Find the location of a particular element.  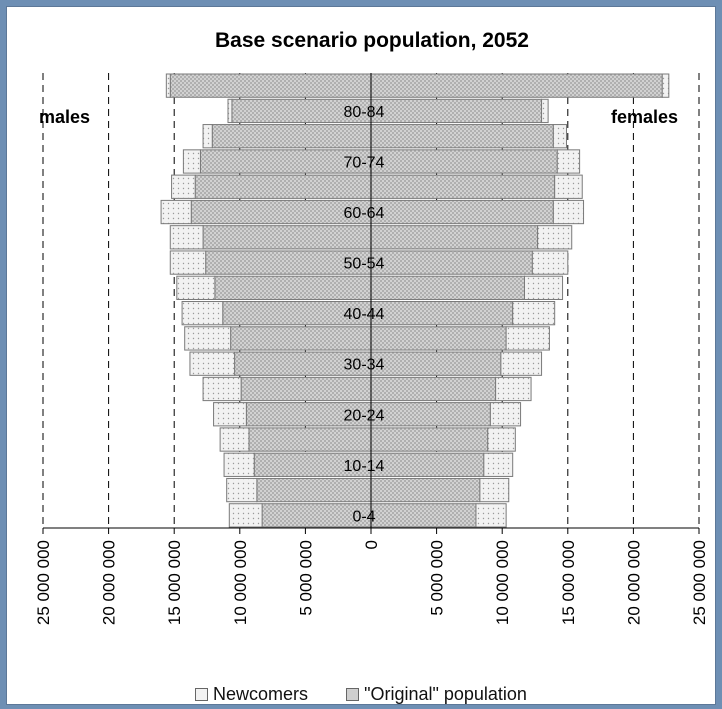

age-tick-label: 30-34 is located at coordinates (364, 365).